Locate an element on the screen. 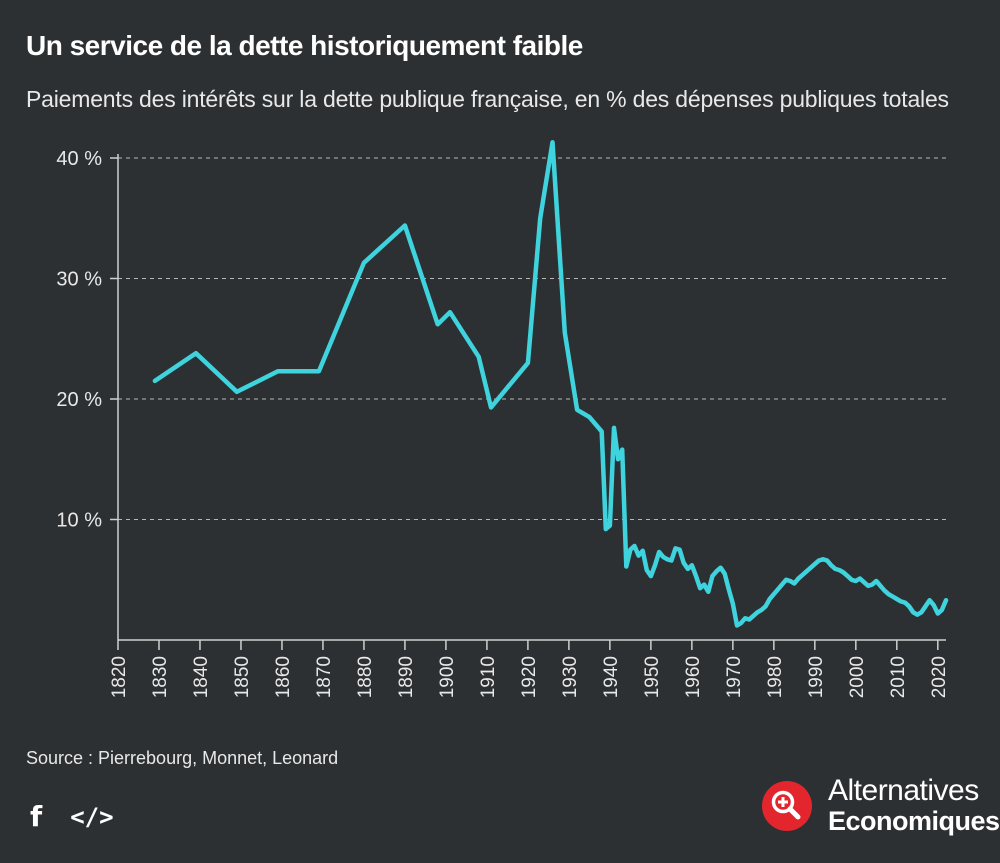  x-tick-label: 1840 is located at coordinates (201, 677).